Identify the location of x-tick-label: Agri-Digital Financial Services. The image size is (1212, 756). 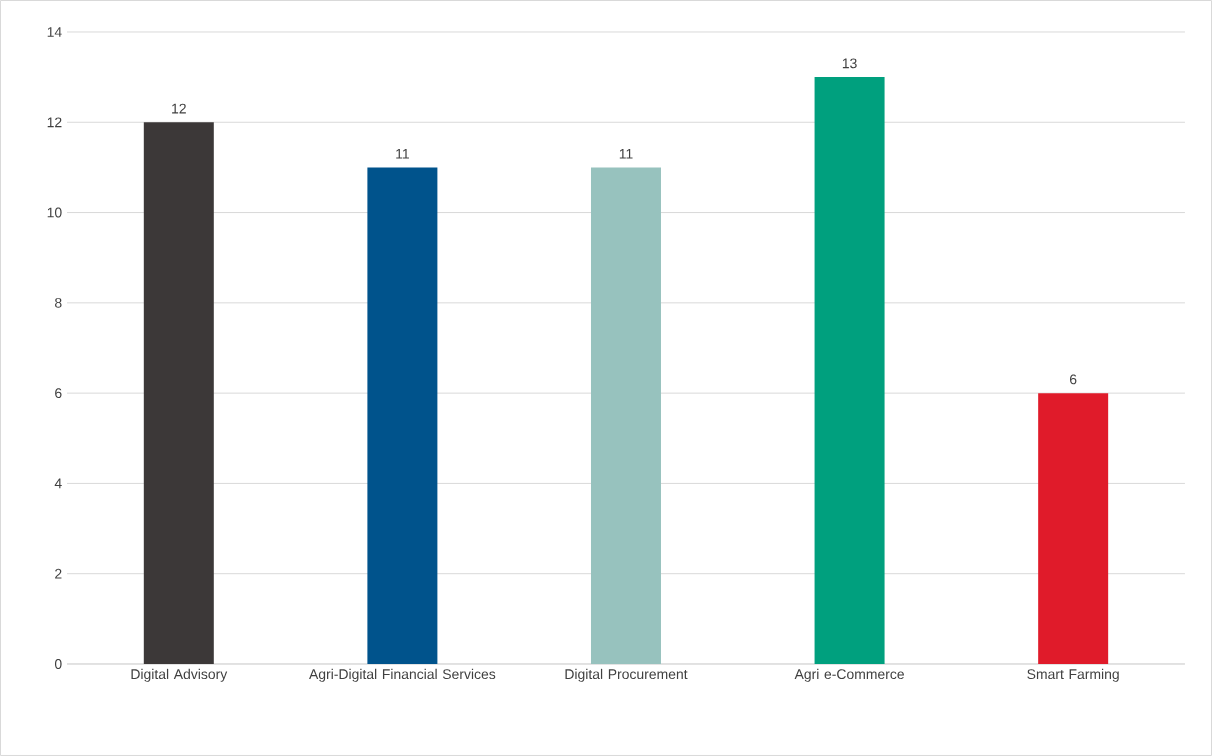
(402, 675).